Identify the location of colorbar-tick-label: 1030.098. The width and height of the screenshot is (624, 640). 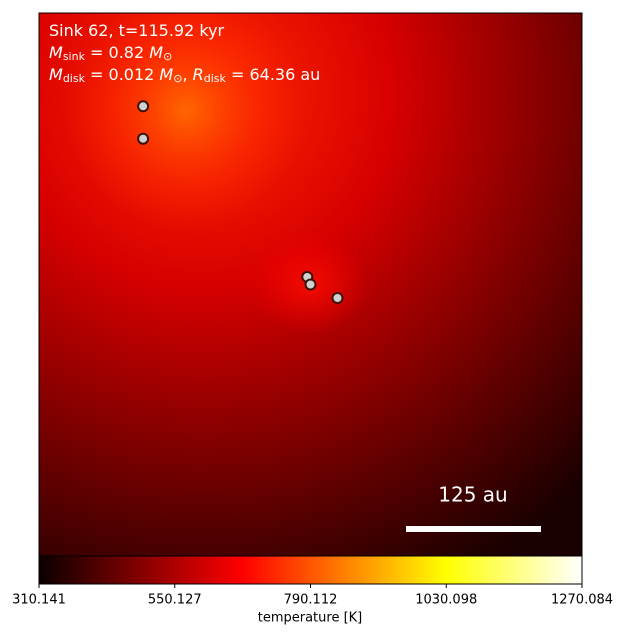
(446, 600).